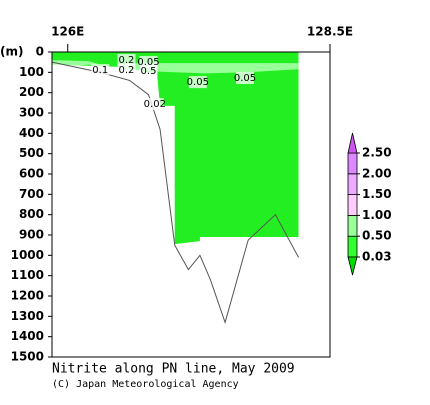  I want to click on x-tick-label: 126E, so click(67, 32).